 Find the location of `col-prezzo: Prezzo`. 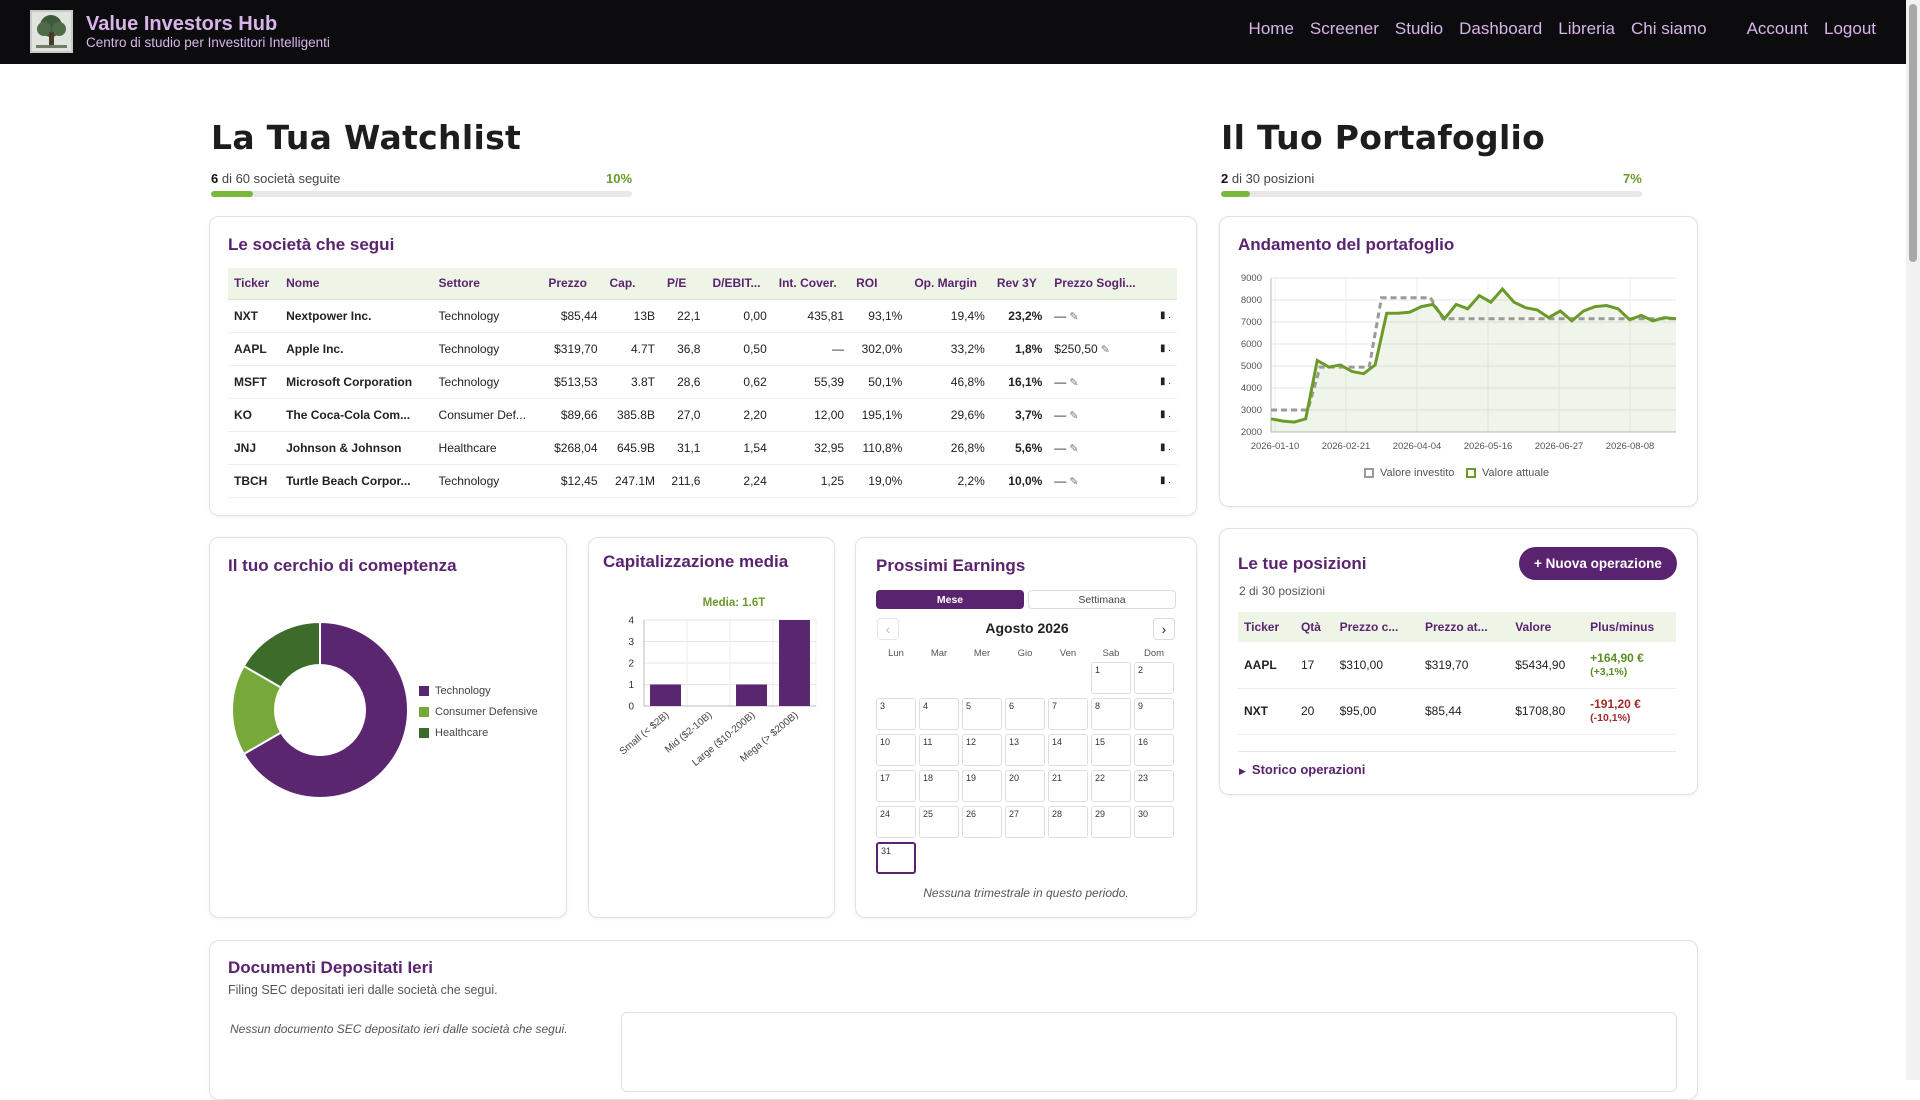

col-prezzo: Prezzo is located at coordinates (573, 284).